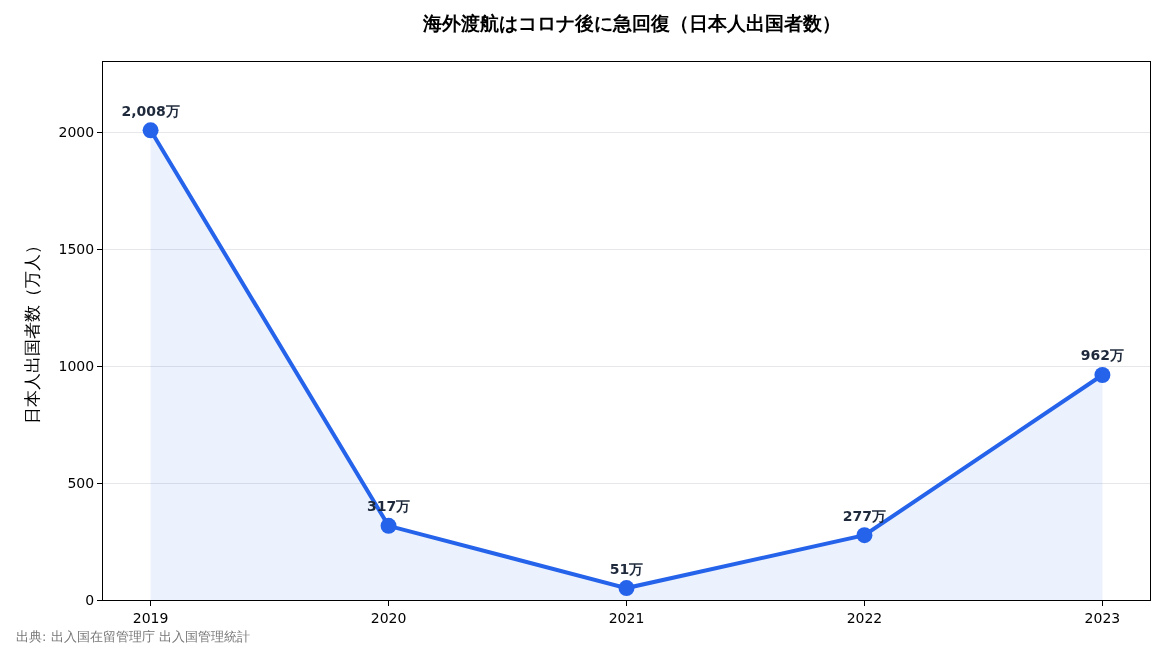 The image size is (1170, 650). Describe the element at coordinates (76, 249) in the screenshot. I see `y-tick-label: 1500` at that location.